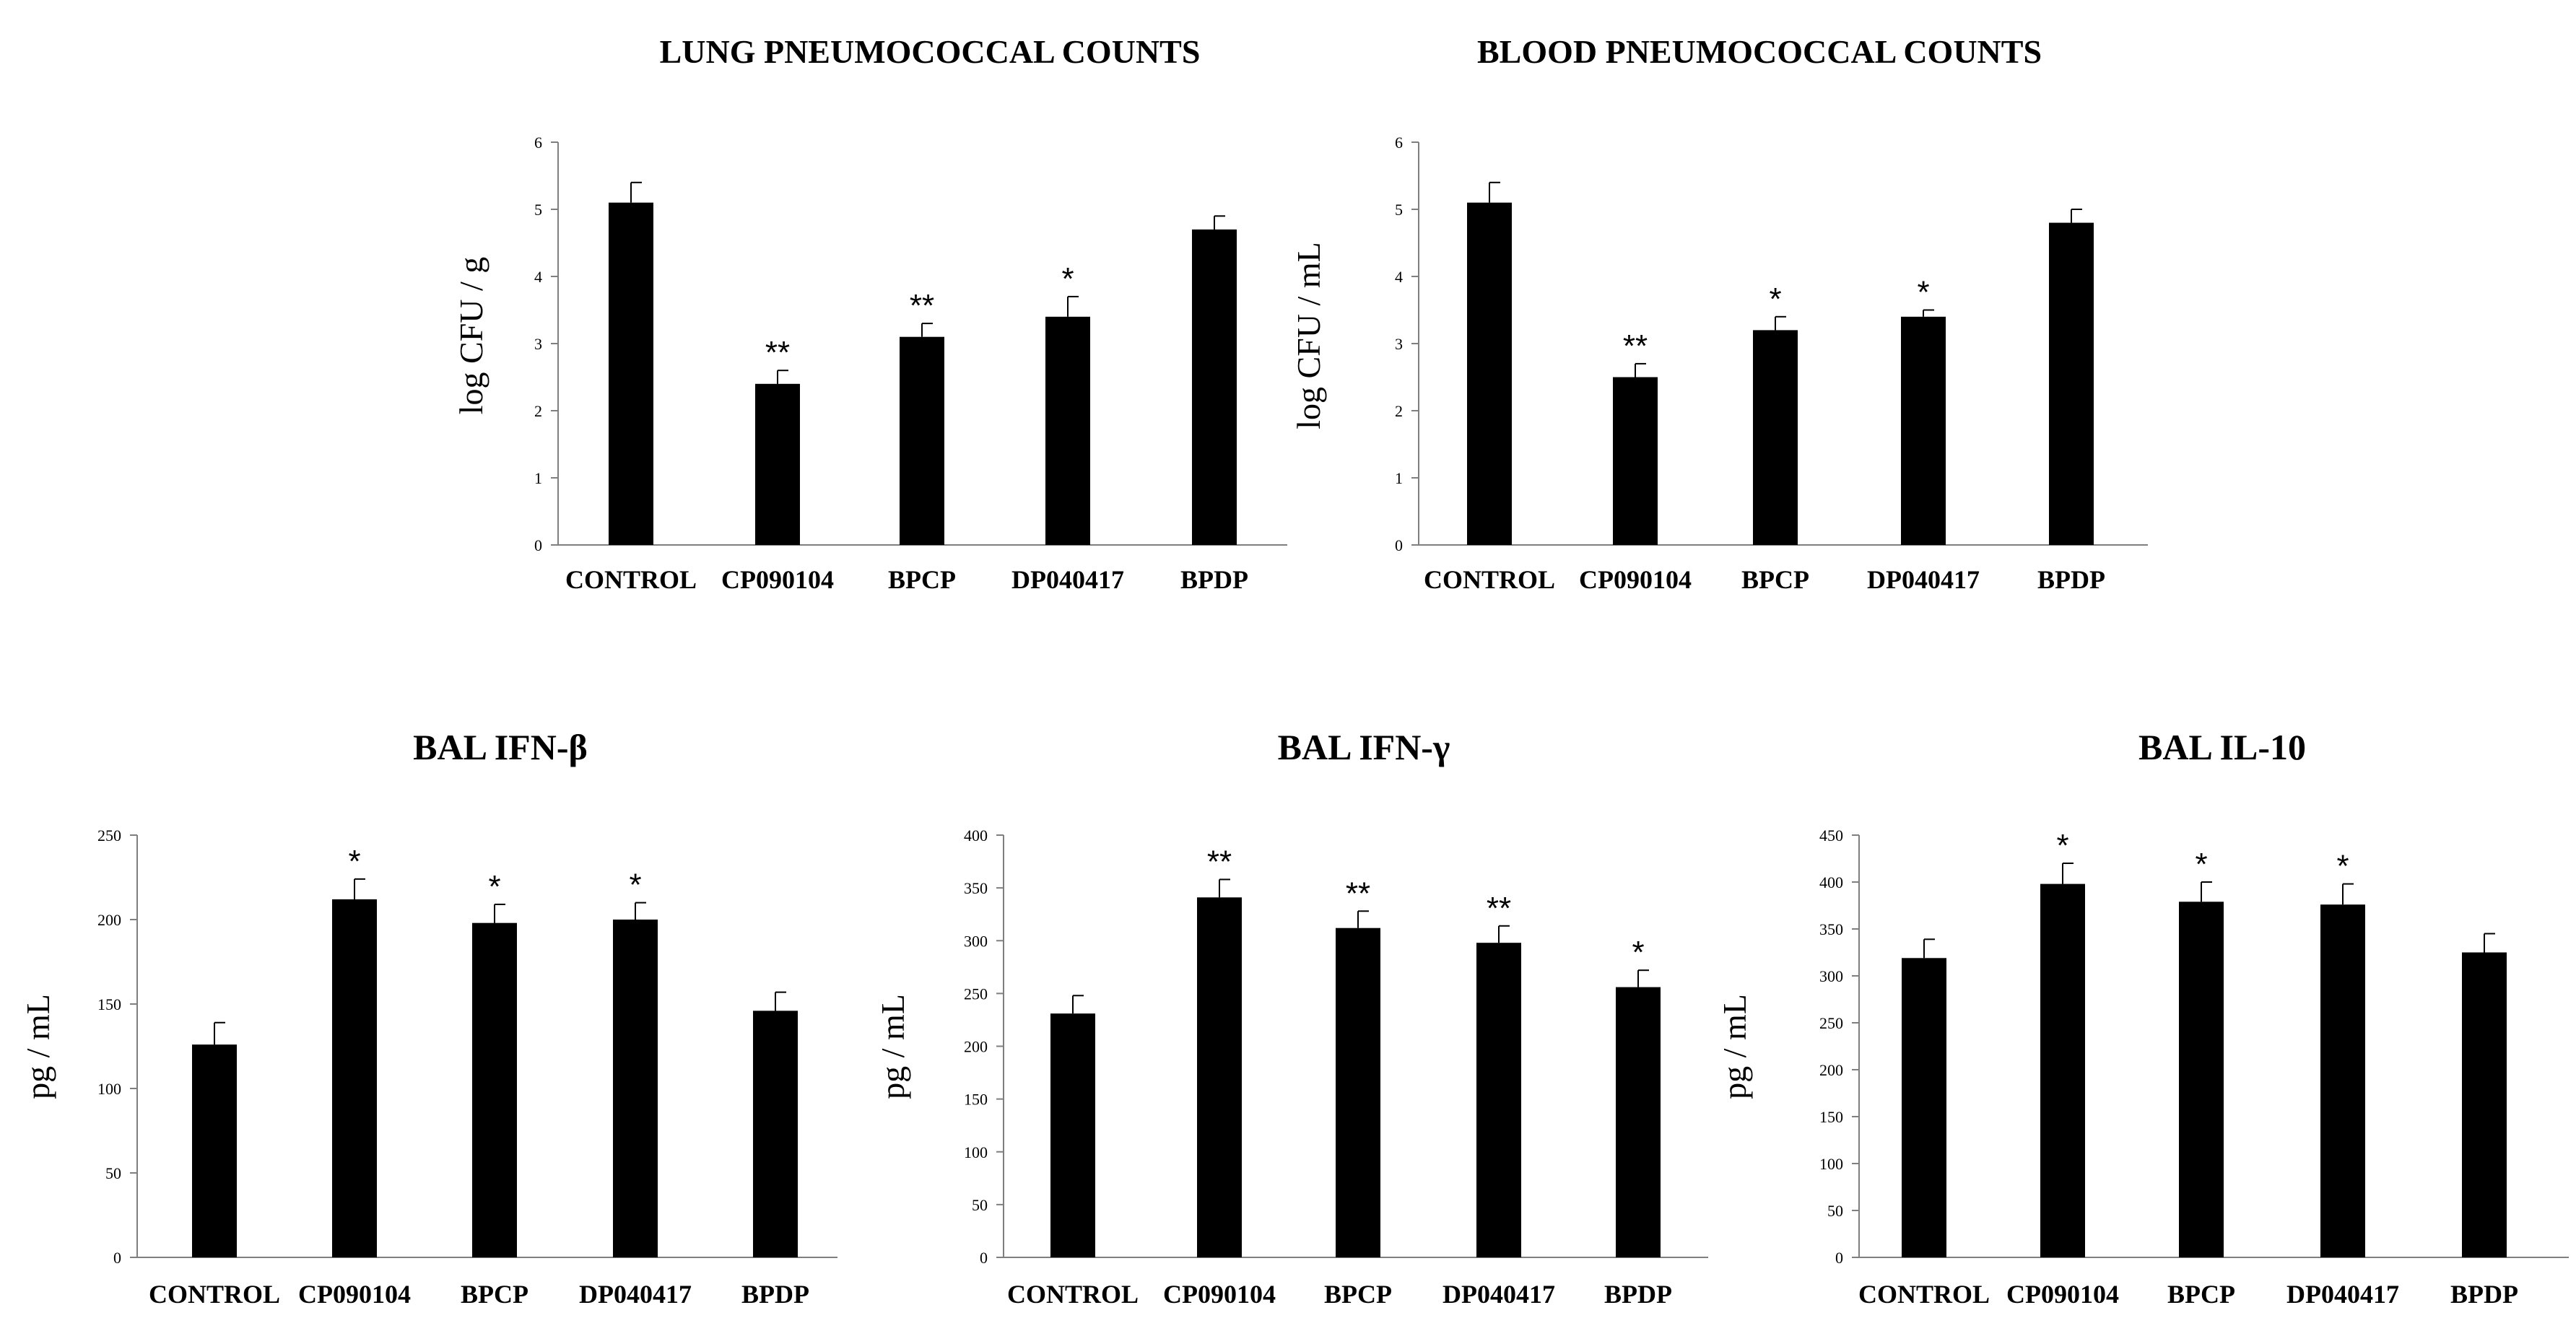 The height and width of the screenshot is (1331, 2576). I want to click on y-tick-label: 100, so click(976, 1152).